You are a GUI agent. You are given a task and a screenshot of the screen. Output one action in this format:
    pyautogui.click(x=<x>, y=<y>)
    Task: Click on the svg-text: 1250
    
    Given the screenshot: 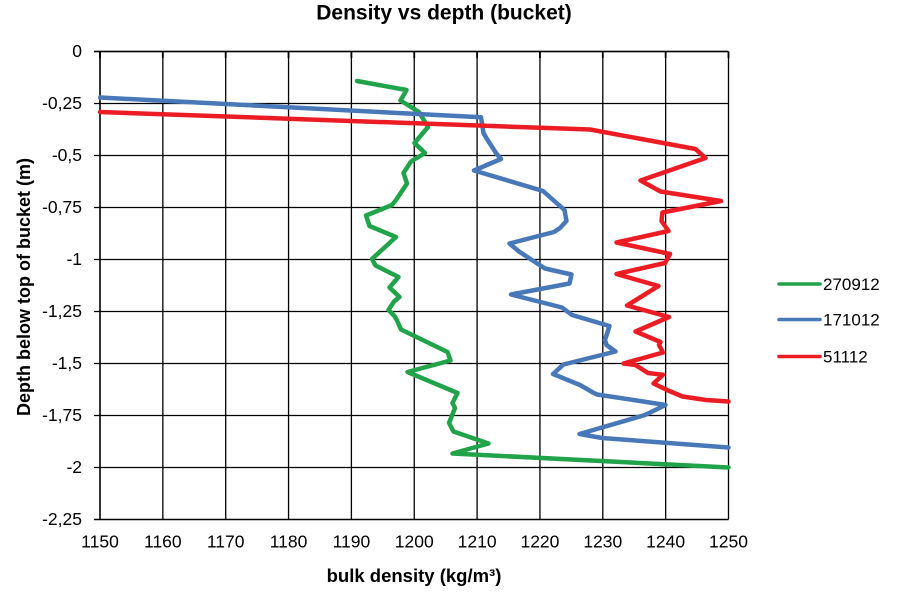 What is the action you would take?
    pyautogui.click(x=728, y=542)
    